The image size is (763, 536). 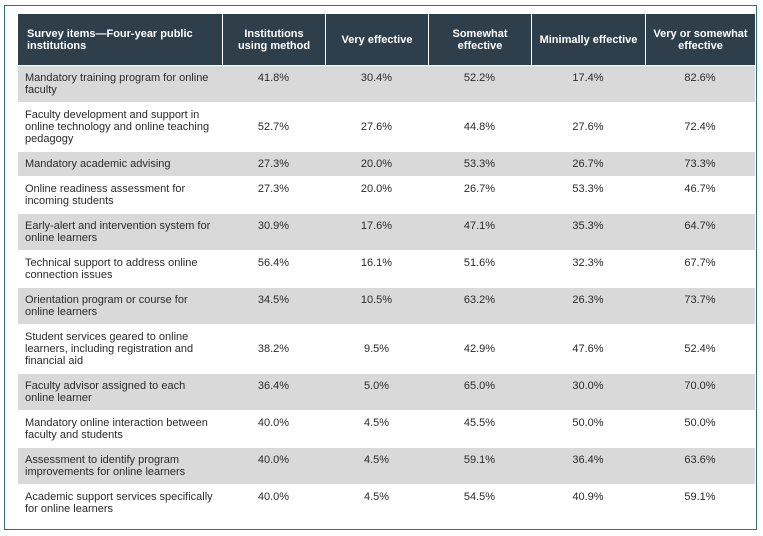 I want to click on cell-somewhat: 51.6%, so click(x=479, y=268).